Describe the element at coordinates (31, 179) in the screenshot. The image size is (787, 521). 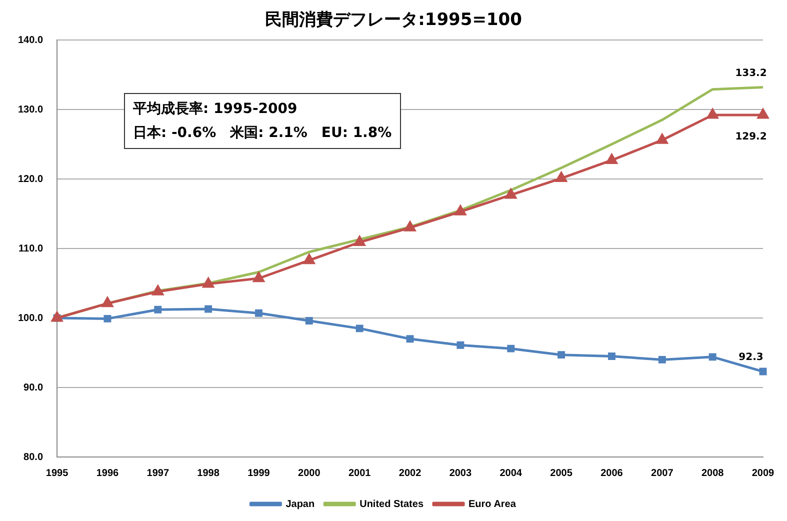
I see `y-tick-label: 120.0` at that location.